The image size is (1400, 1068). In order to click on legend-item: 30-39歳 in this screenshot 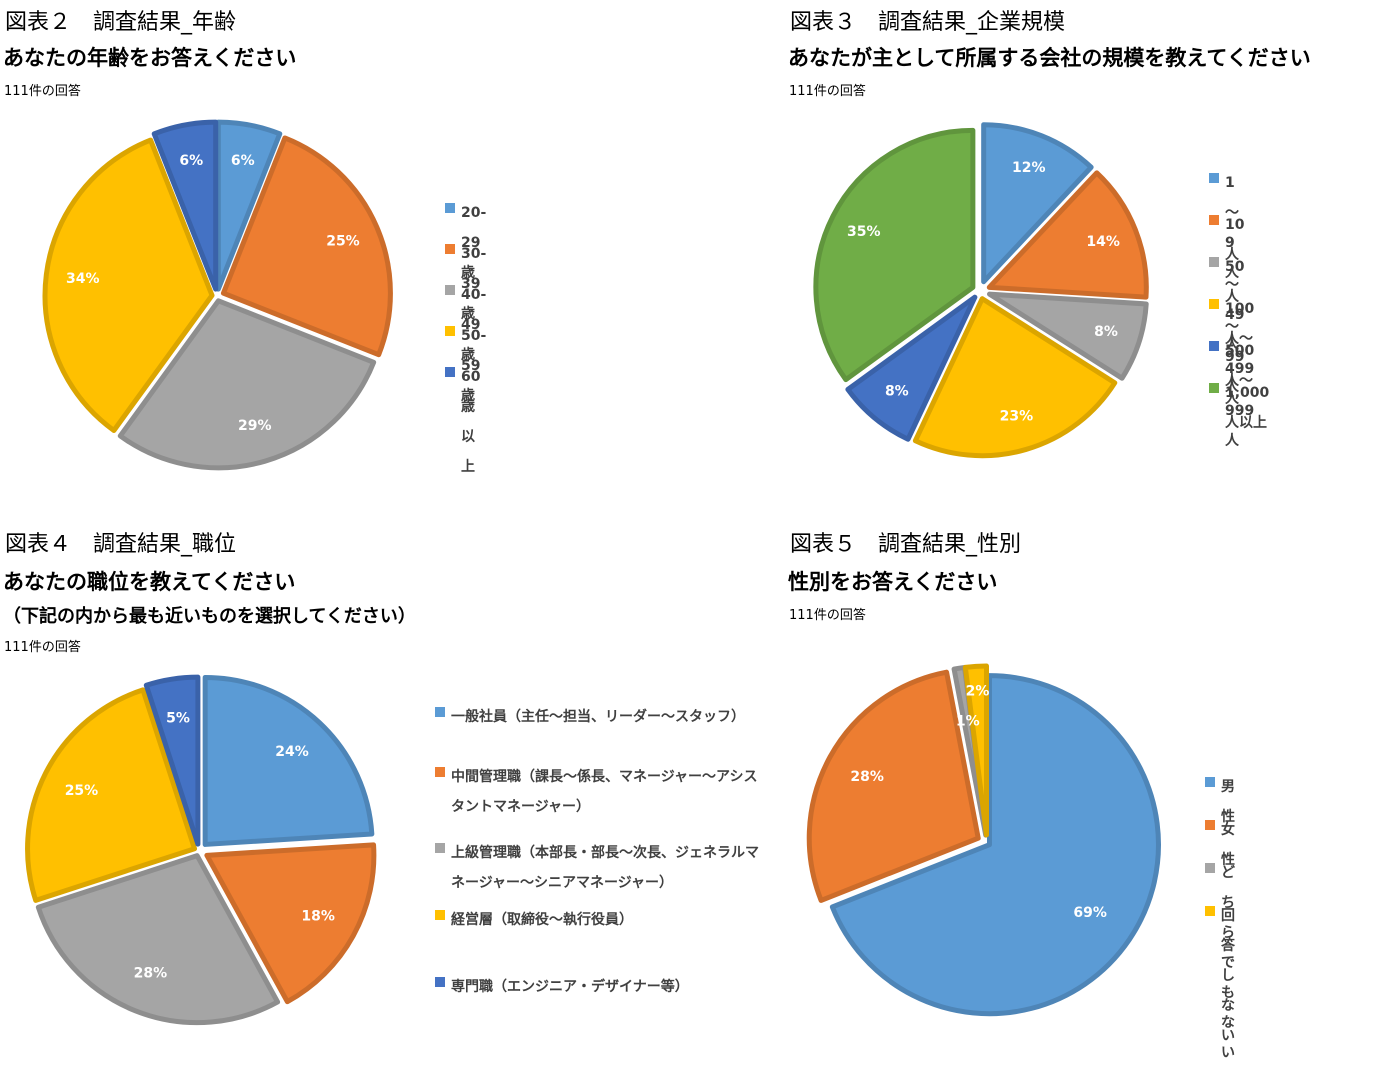, I will do `click(465, 284)`.